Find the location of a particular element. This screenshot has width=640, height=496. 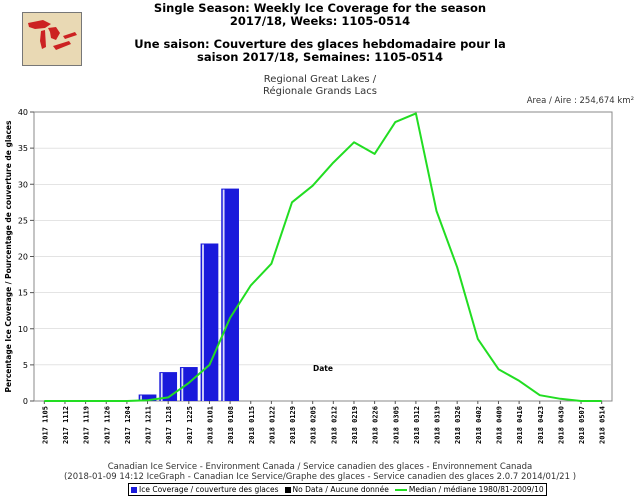

x-tick-label: 2018 0319 is located at coordinates (438, 425).